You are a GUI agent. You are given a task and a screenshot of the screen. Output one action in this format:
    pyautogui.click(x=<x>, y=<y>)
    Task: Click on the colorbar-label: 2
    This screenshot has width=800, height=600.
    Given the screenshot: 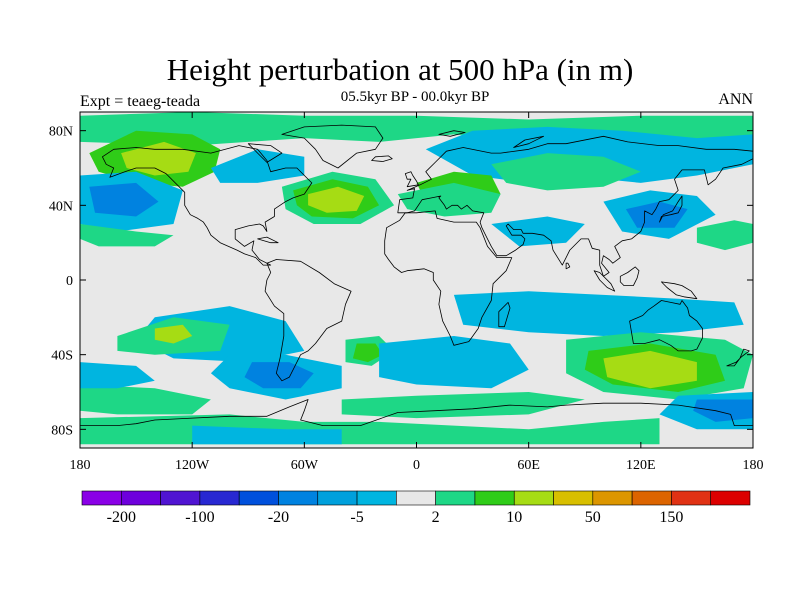 What is the action you would take?
    pyautogui.click(x=436, y=517)
    